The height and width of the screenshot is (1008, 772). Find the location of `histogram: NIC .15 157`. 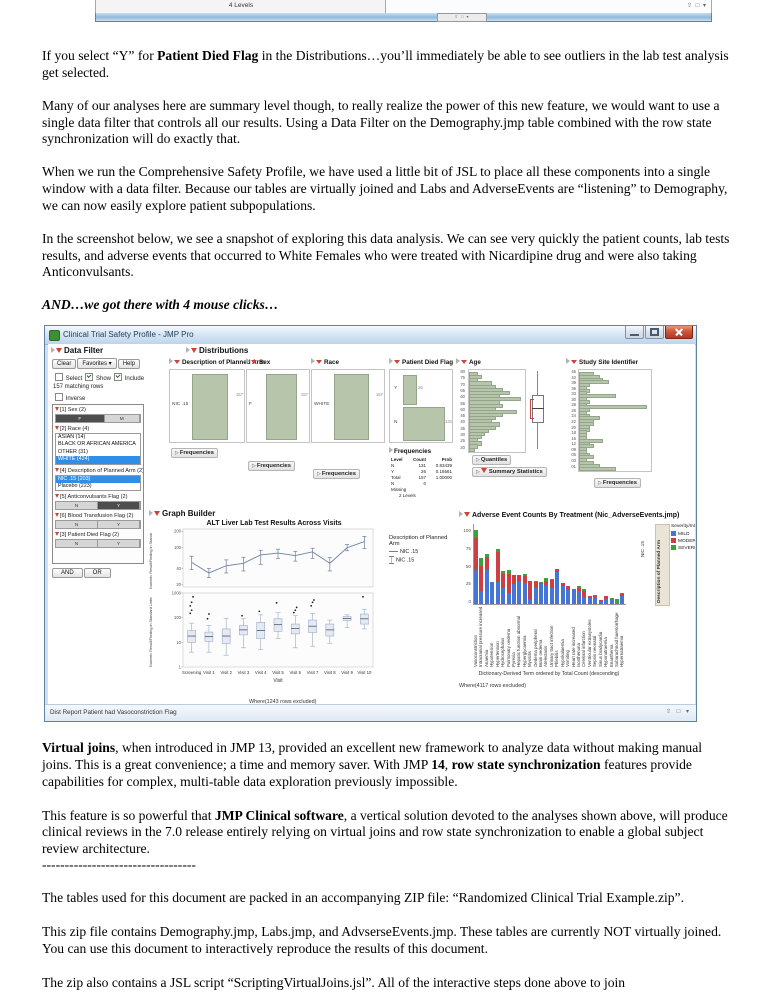

histogram: NIC .15 157 is located at coordinates (207, 406).